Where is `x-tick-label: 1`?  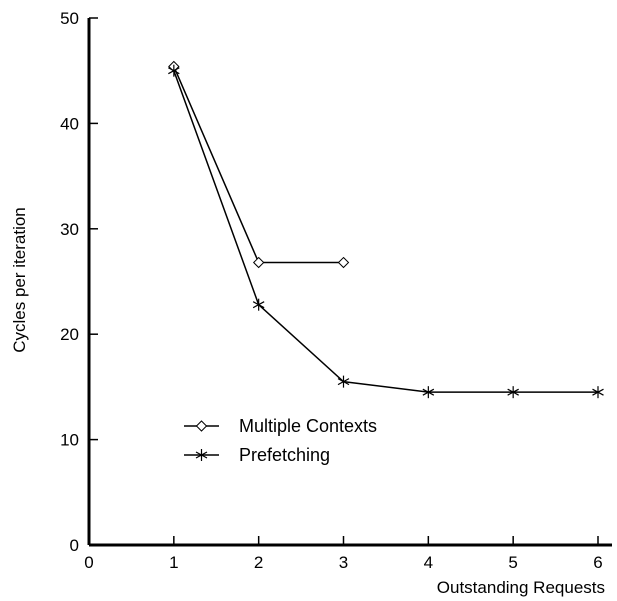
x-tick-label: 1 is located at coordinates (173, 562).